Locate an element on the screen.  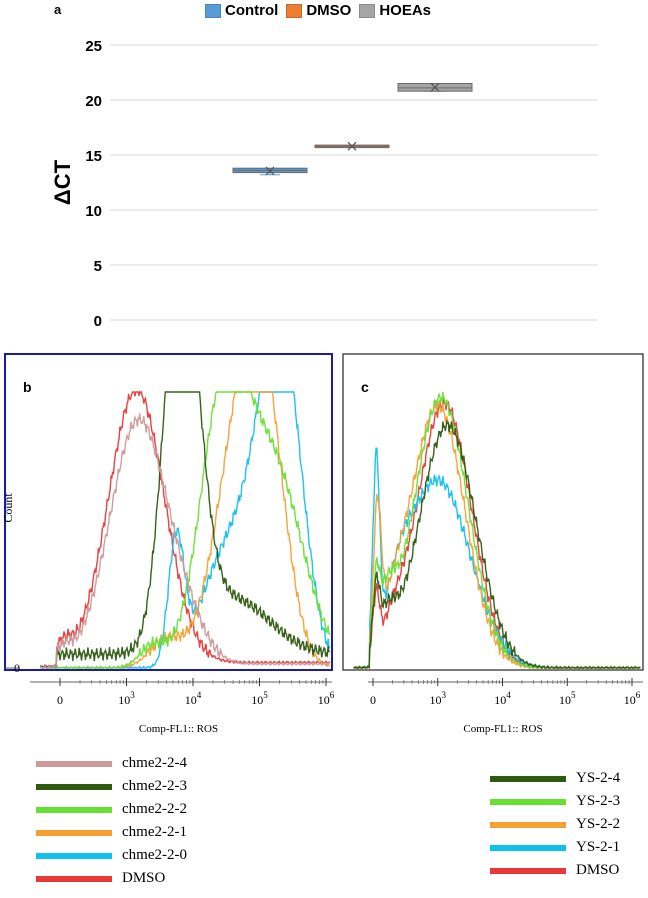
y-tick-label: 25 is located at coordinates (93, 46).